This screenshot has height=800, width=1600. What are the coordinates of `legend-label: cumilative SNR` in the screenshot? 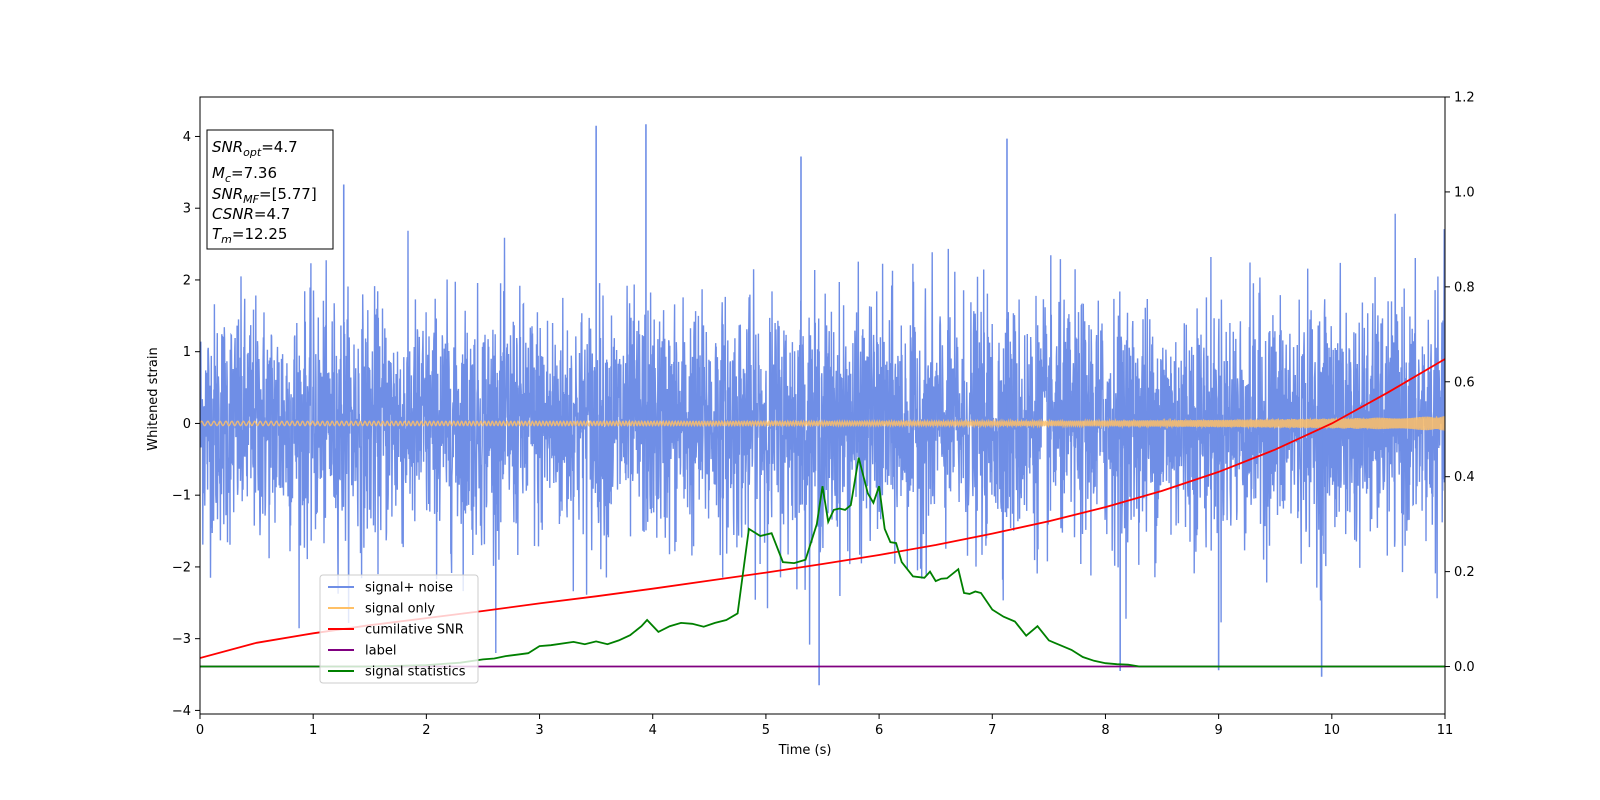 It's located at (414, 630).